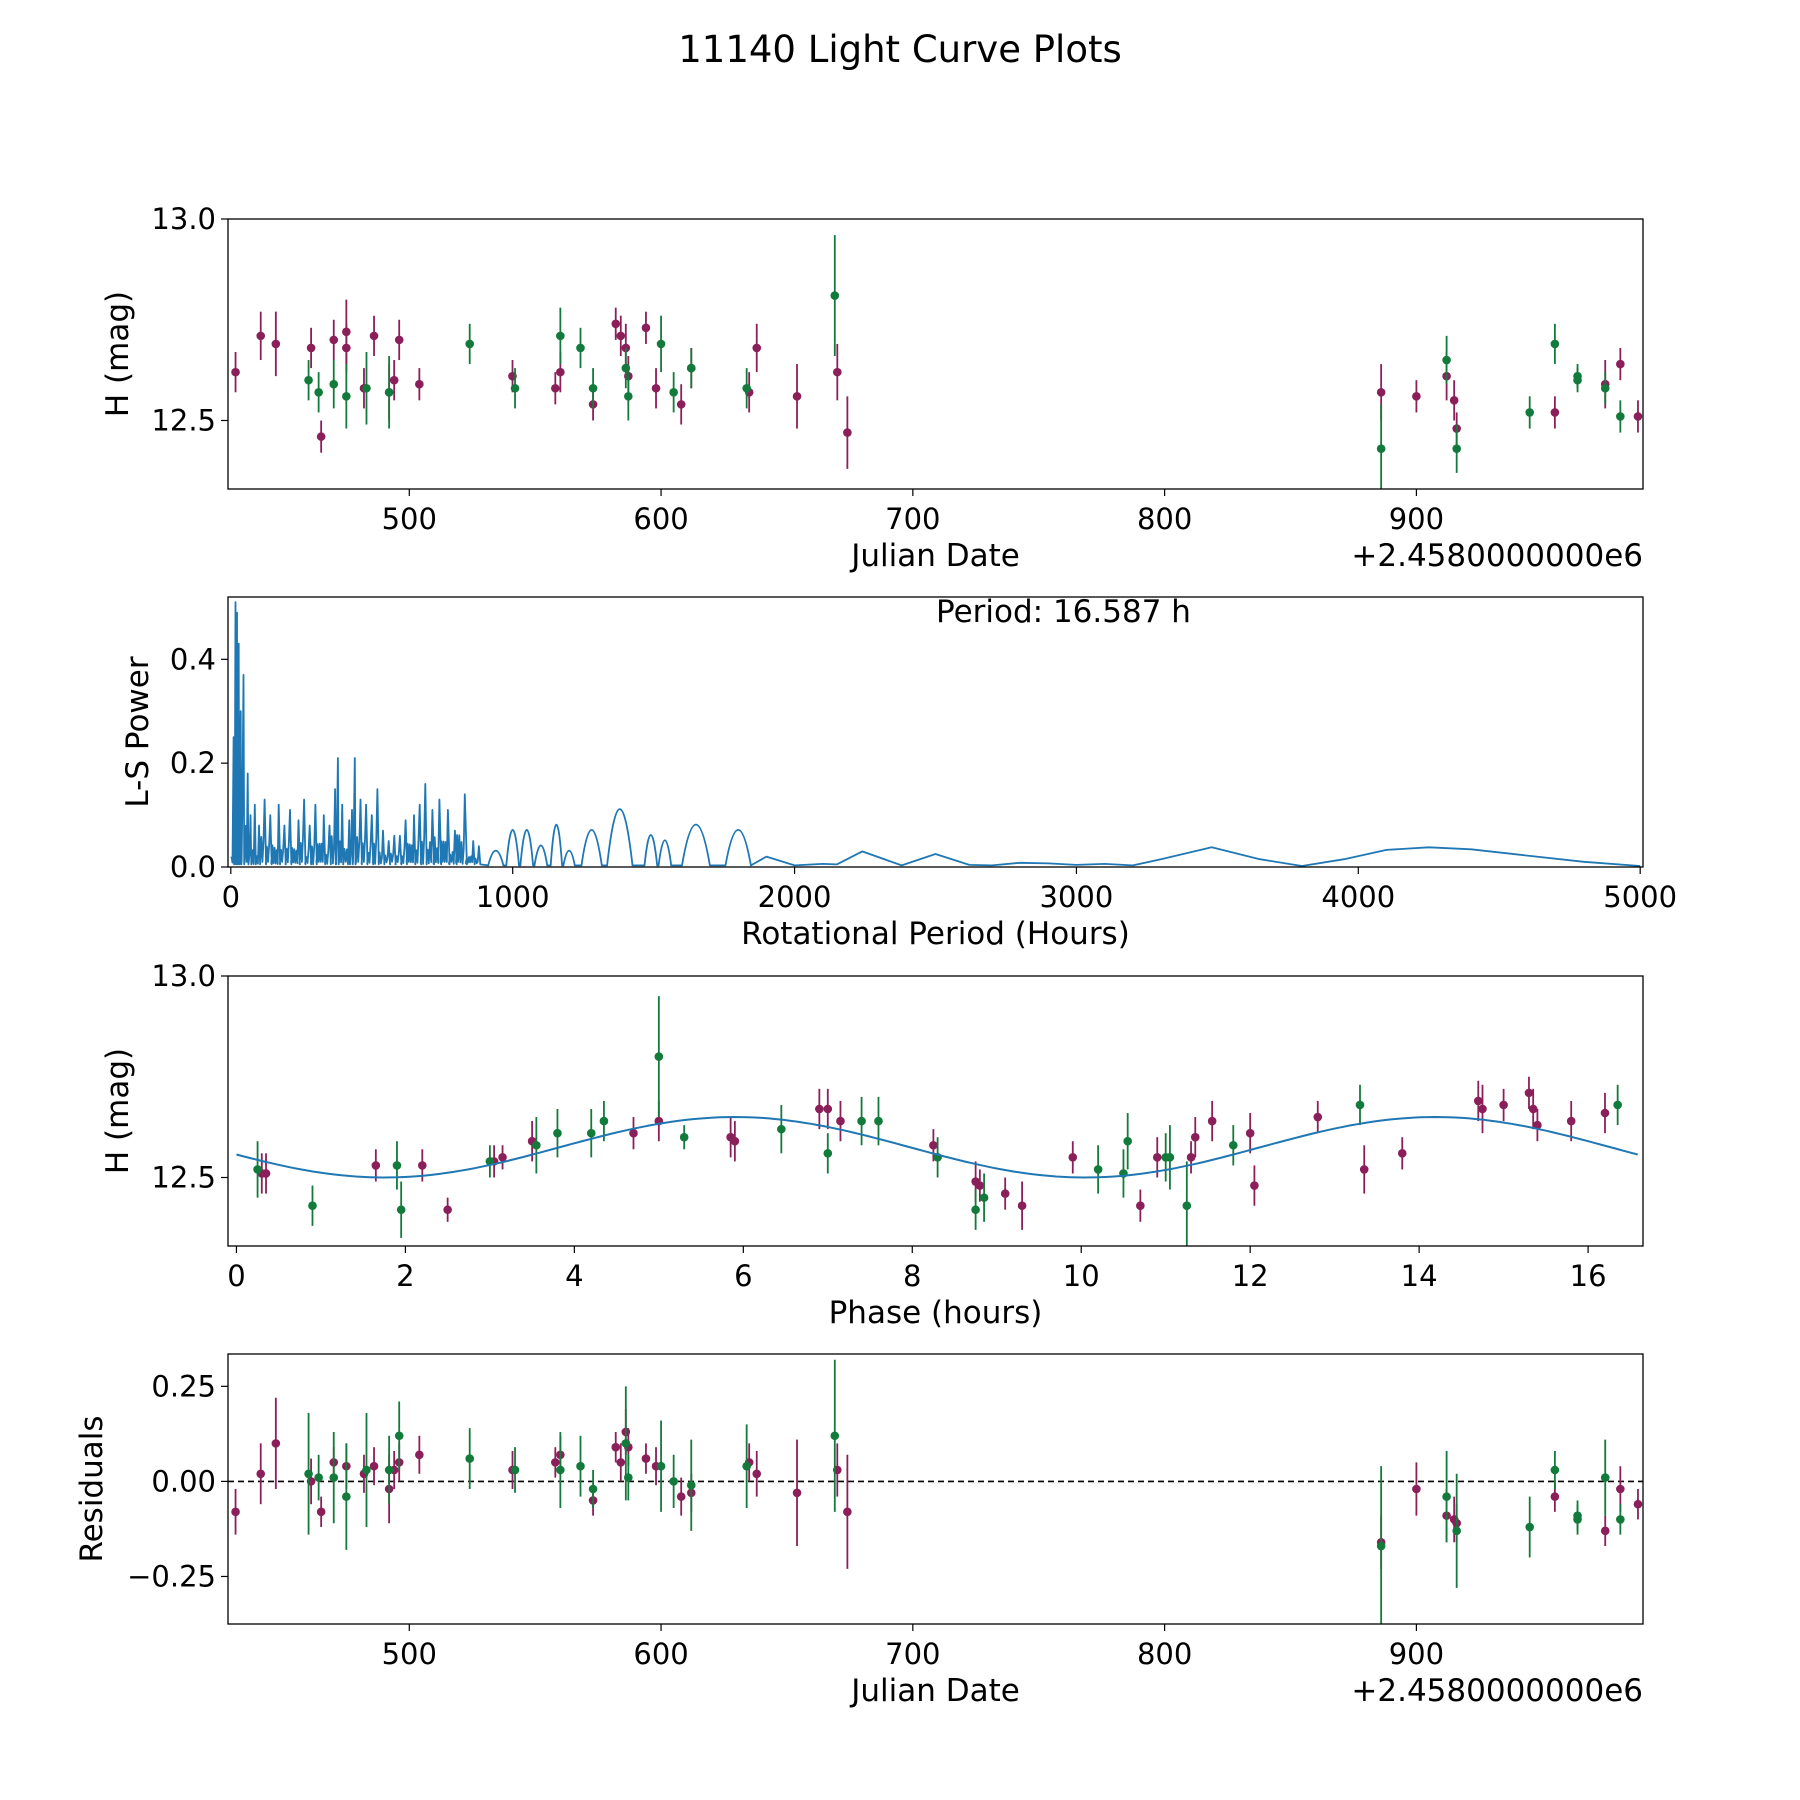 This screenshot has height=1800, width=1800. Describe the element at coordinates (936, 1313) in the screenshot. I see `phased-xlabel: Phase (hours)` at that location.